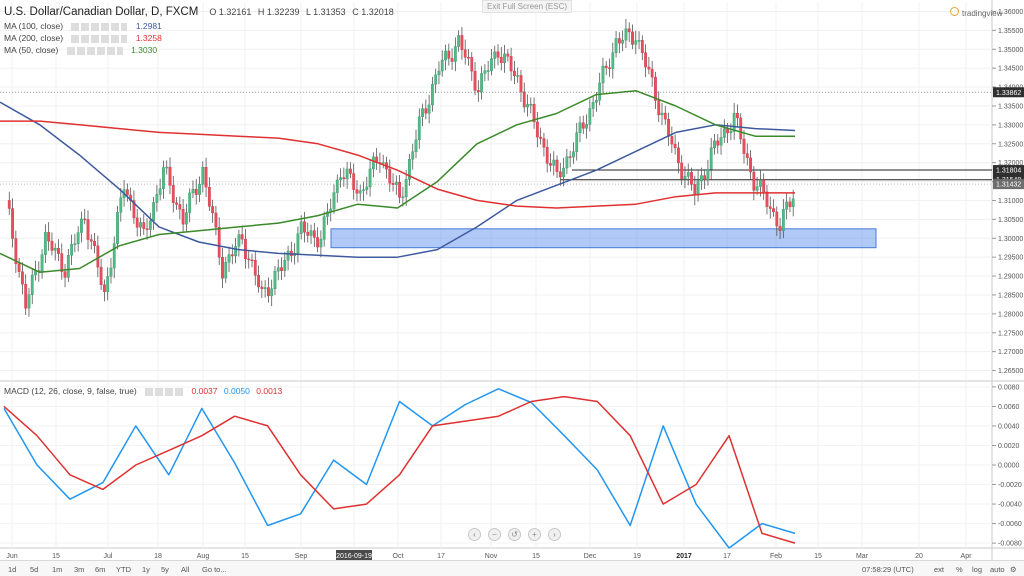  What do you see at coordinates (603, 238) in the screenshot?
I see `support-zone` at bounding box center [603, 238].